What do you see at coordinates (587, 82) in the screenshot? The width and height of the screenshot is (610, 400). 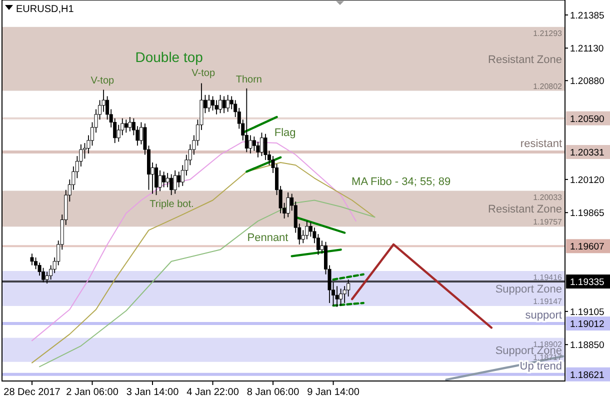 I see `y-tick-label: 1.20880` at bounding box center [587, 82].